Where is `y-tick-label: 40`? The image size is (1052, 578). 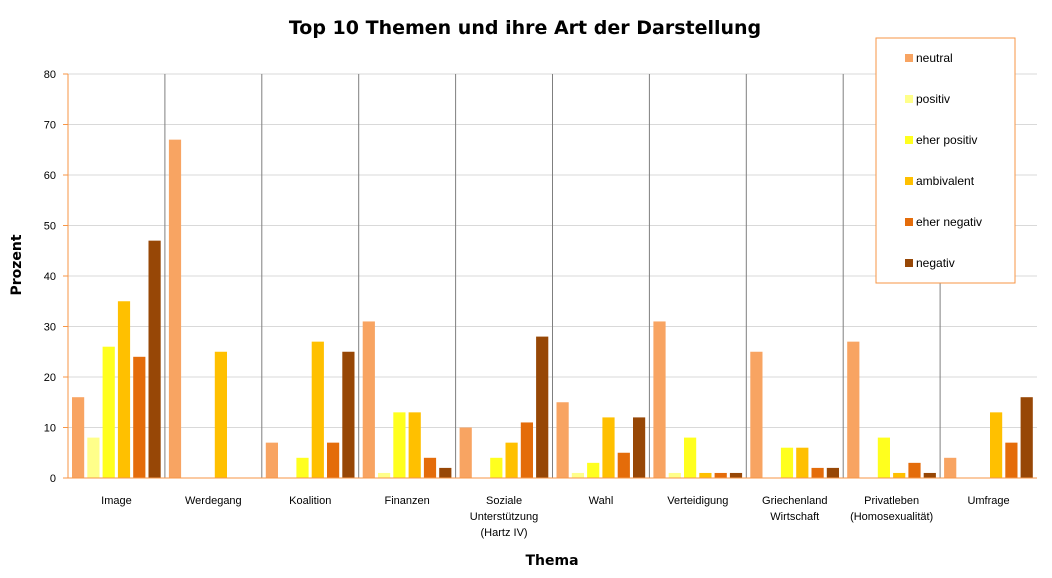
y-tick-label: 40 is located at coordinates (50, 277).